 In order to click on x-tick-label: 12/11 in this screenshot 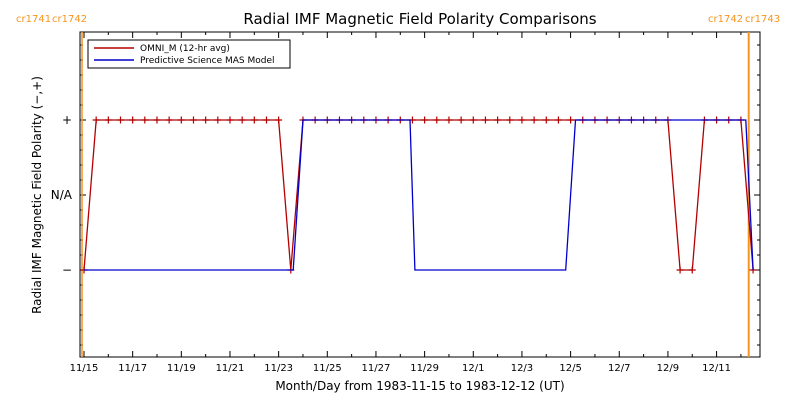, I will do `click(716, 368)`.